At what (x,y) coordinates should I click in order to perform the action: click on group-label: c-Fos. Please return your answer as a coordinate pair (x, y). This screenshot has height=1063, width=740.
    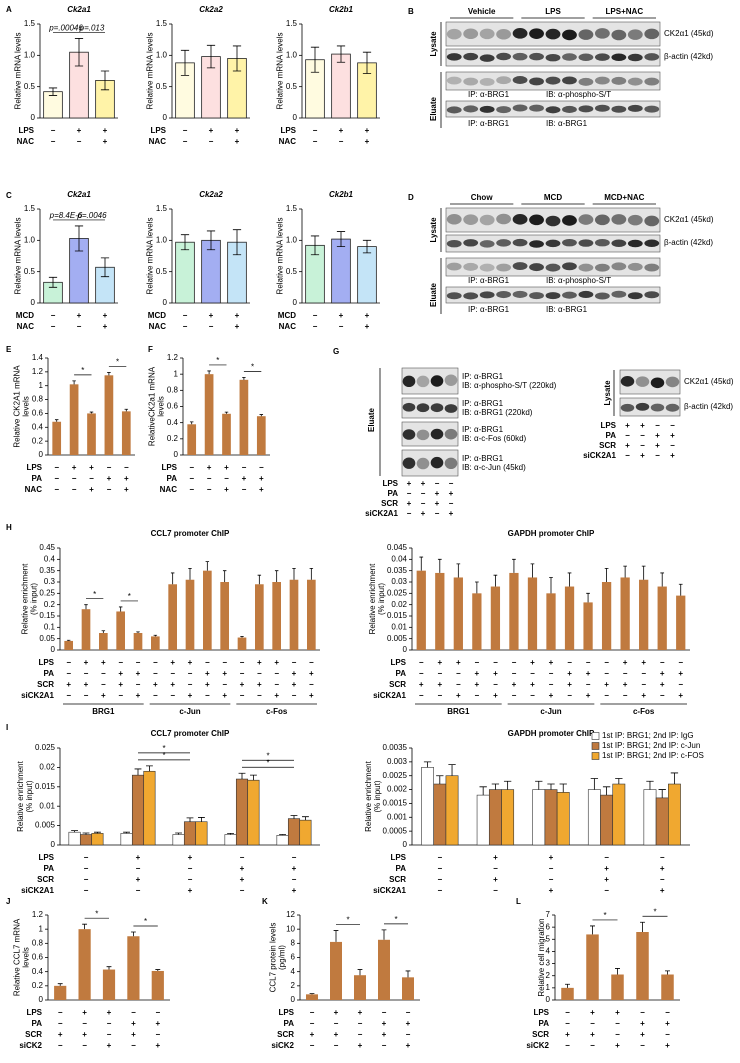
    Looking at the image, I should click on (277, 711).